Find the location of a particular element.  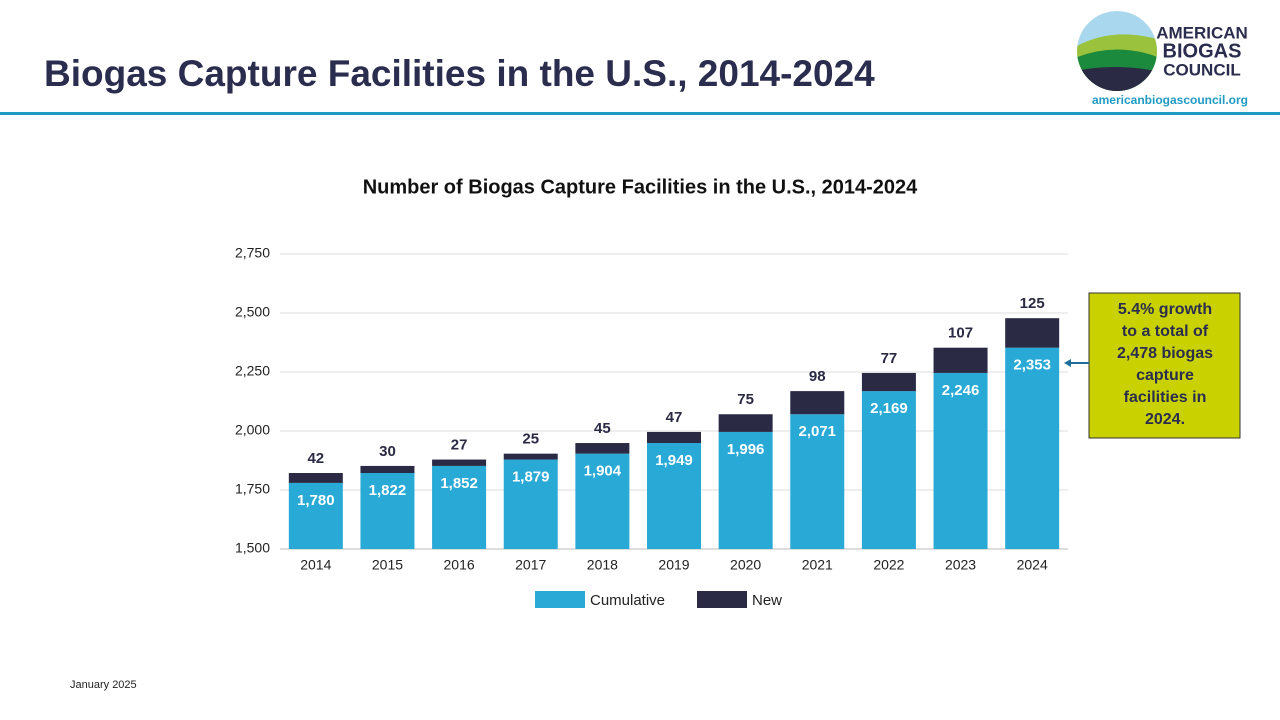

x-tick-label: 2020 is located at coordinates (745, 565).